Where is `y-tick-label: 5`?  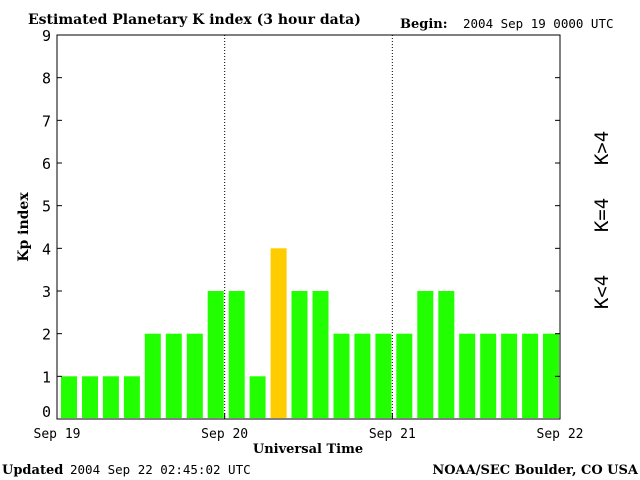
y-tick-label: 5 is located at coordinates (46, 207).